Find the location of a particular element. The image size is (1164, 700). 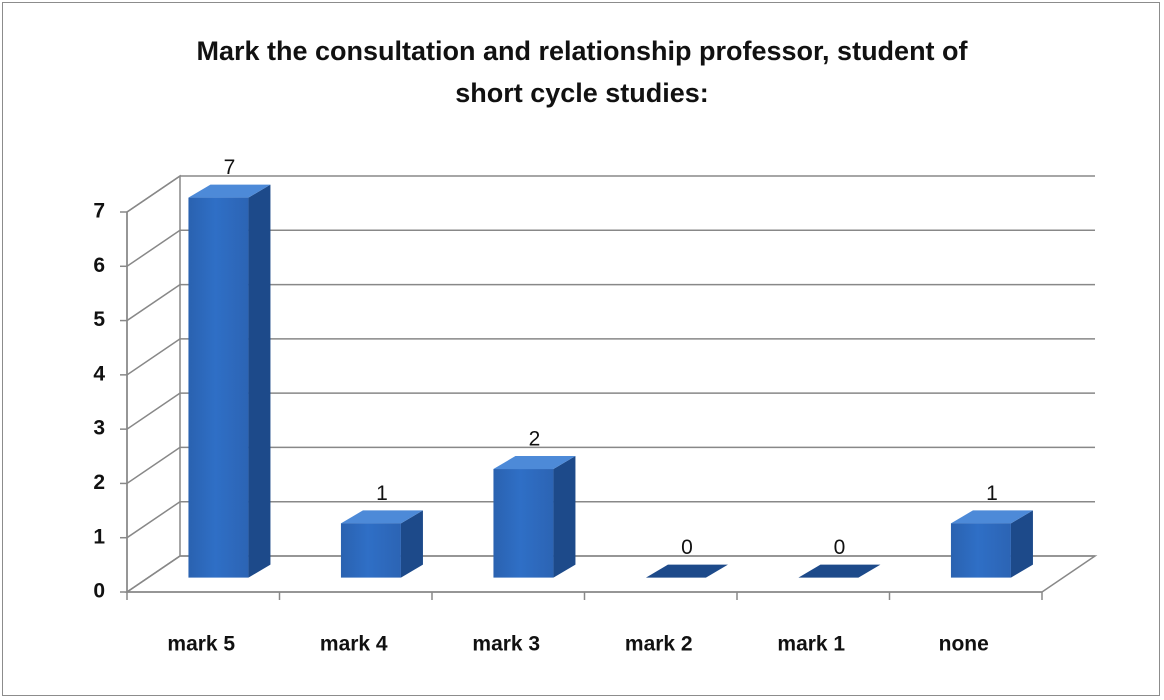

x-tick-label: mark 3 is located at coordinates (506, 644).